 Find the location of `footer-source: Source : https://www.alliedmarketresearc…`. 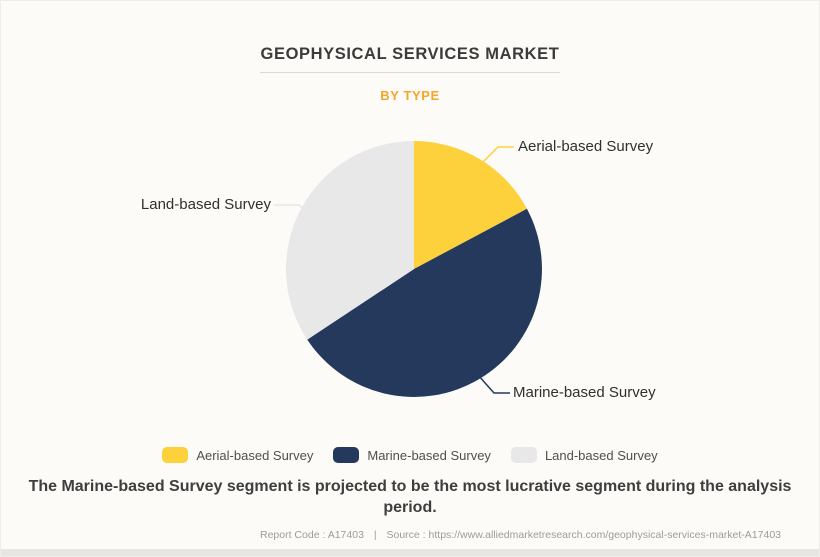

footer-source: Source : https://www.alliedmarketresearc… is located at coordinates (584, 535).